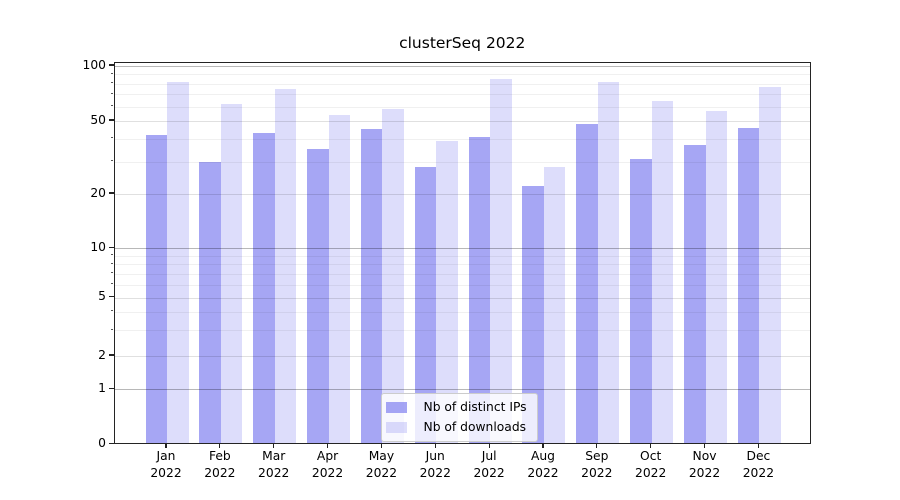 The width and height of the screenshot is (900, 500). I want to click on bar-distinct-ips-aug, so click(533, 315).